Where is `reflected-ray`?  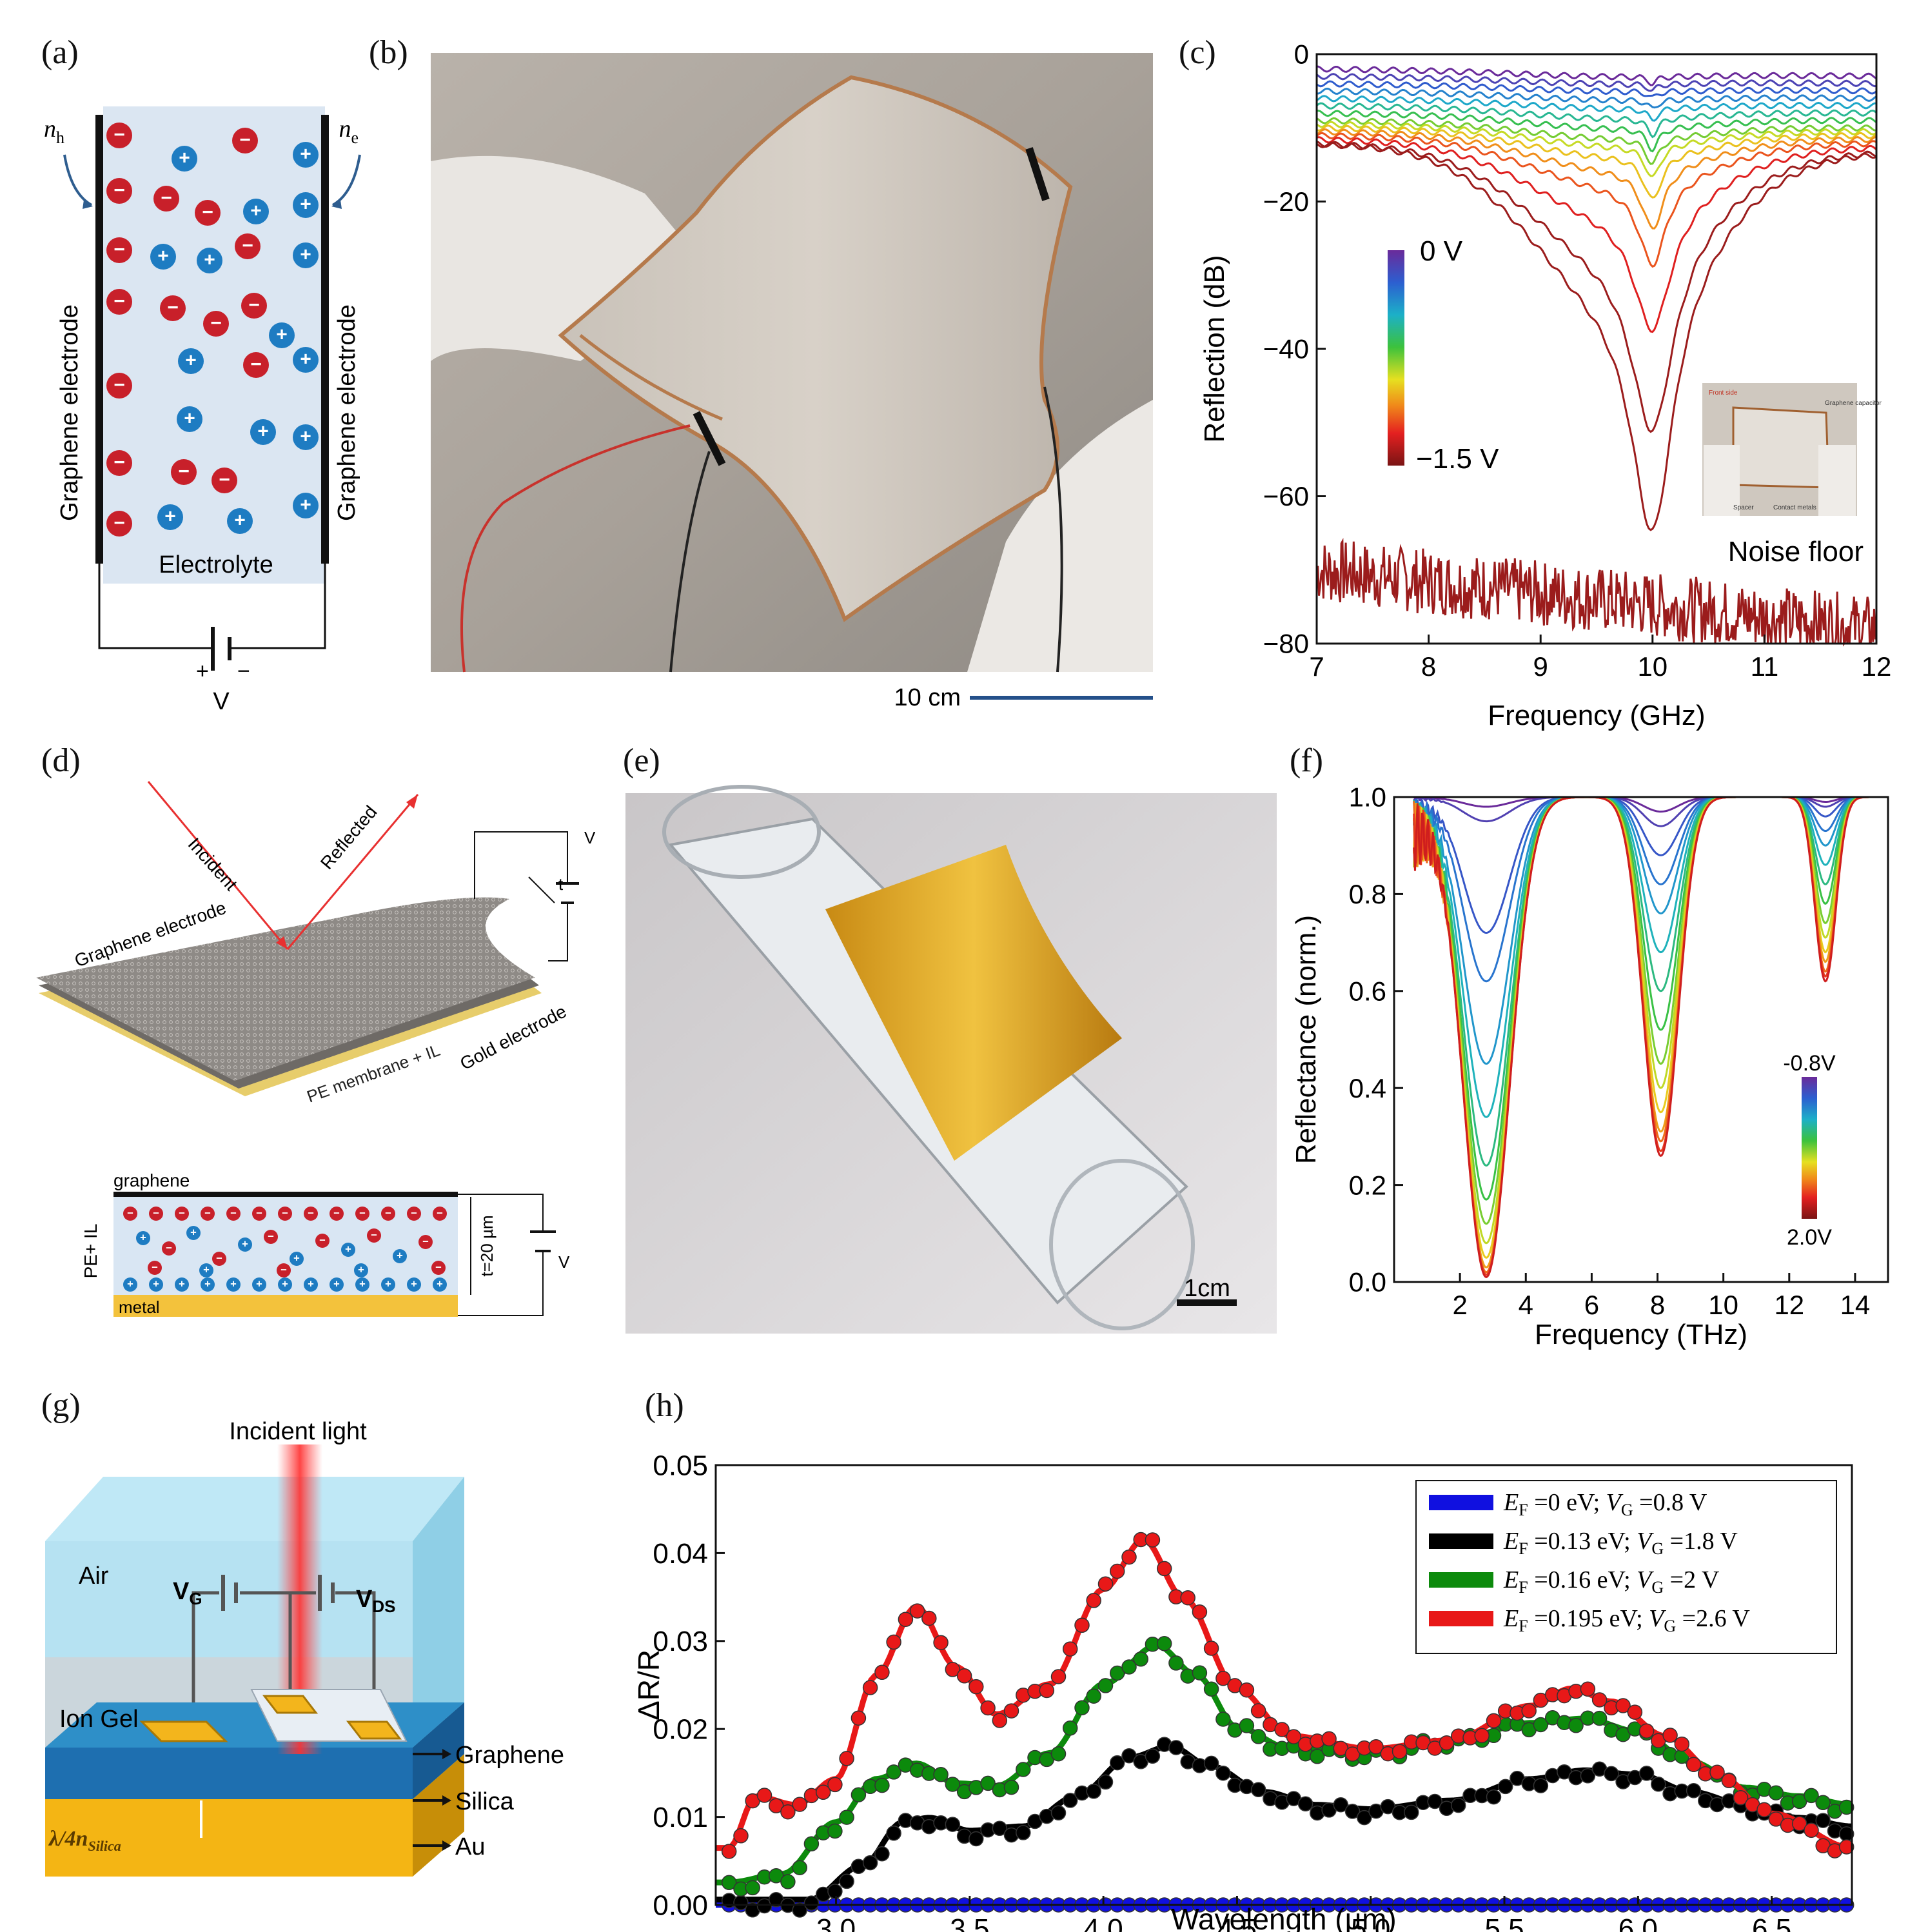
reflected-ray is located at coordinates (352, 872).